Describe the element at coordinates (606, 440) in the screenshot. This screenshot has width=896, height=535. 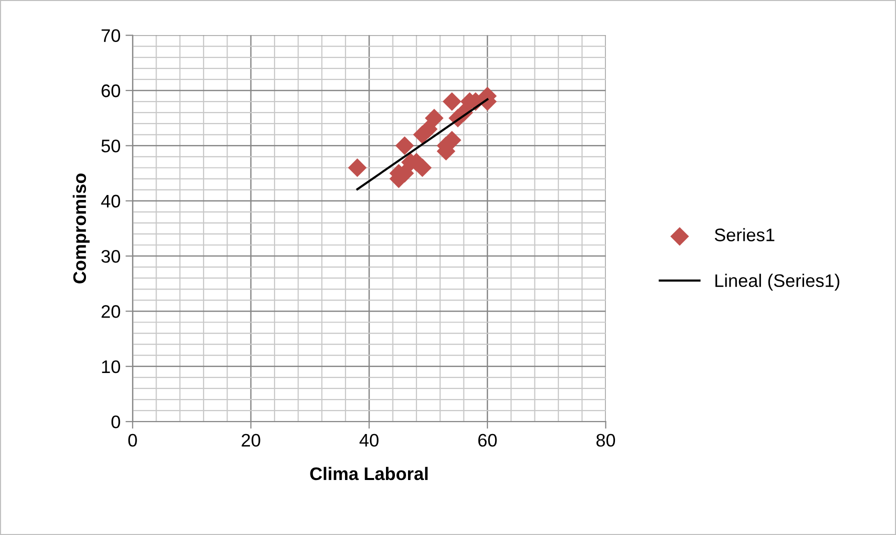
I see `x-tick-label: 80` at that location.